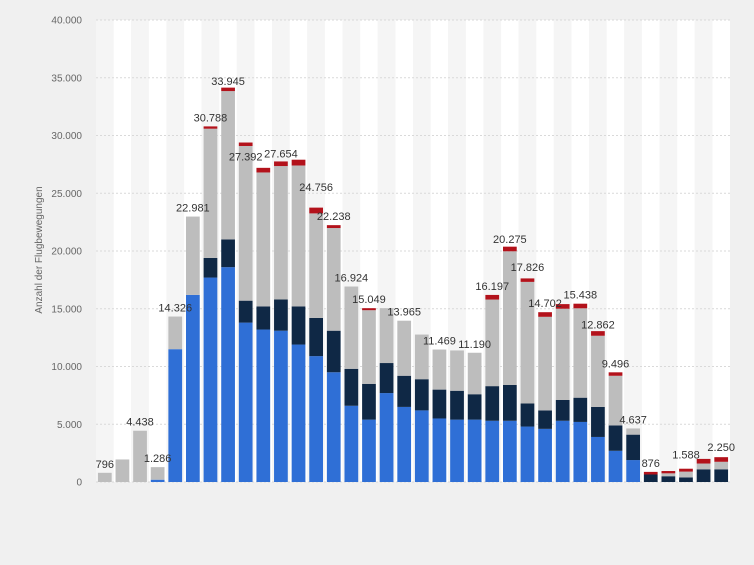  Describe the element at coordinates (439, 342) in the screenshot. I see `data-label: 11.469` at that location.